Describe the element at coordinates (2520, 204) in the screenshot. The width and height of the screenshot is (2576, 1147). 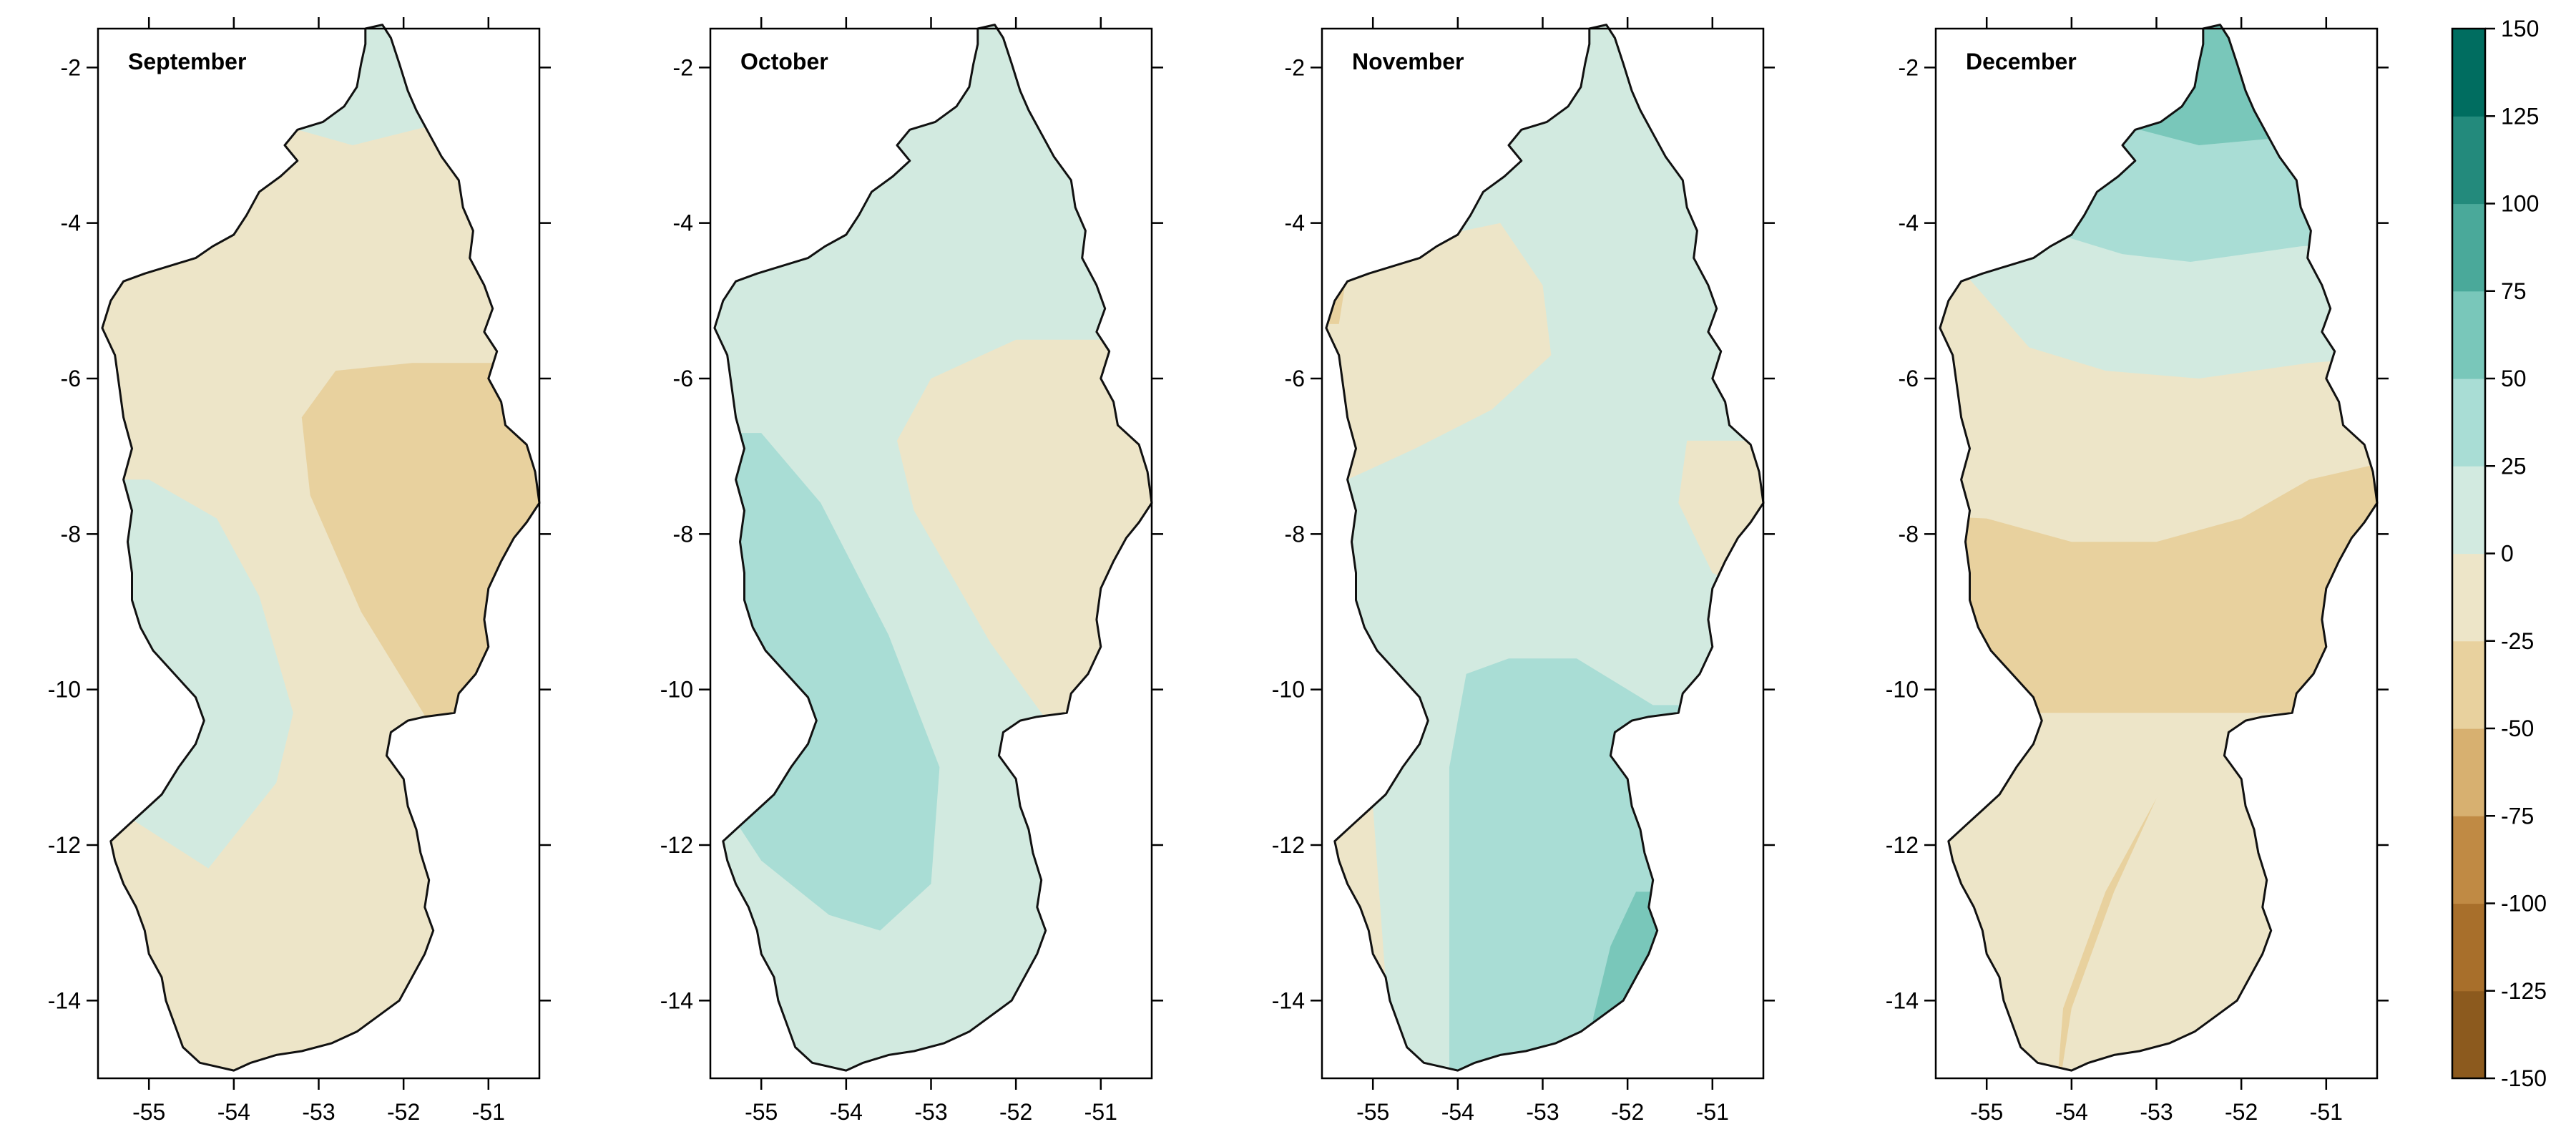
I see `colorbar-label: 100` at that location.